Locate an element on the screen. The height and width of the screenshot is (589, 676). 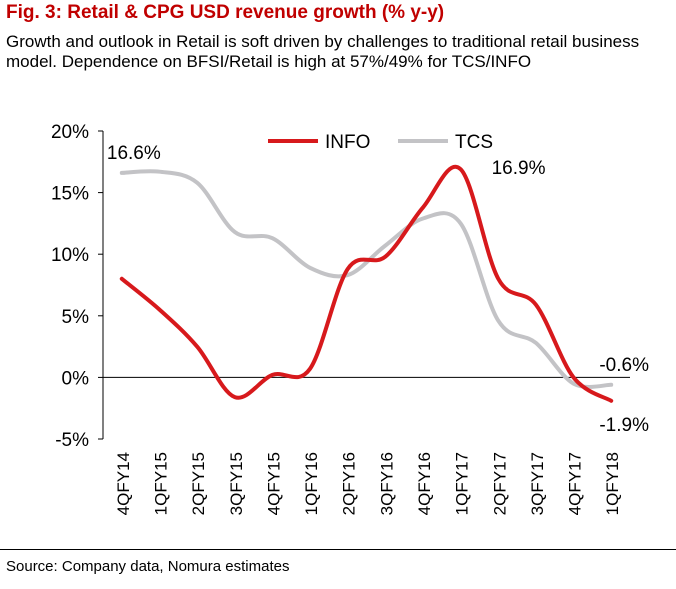
y-tick-label: 0% is located at coordinates (76, 378).